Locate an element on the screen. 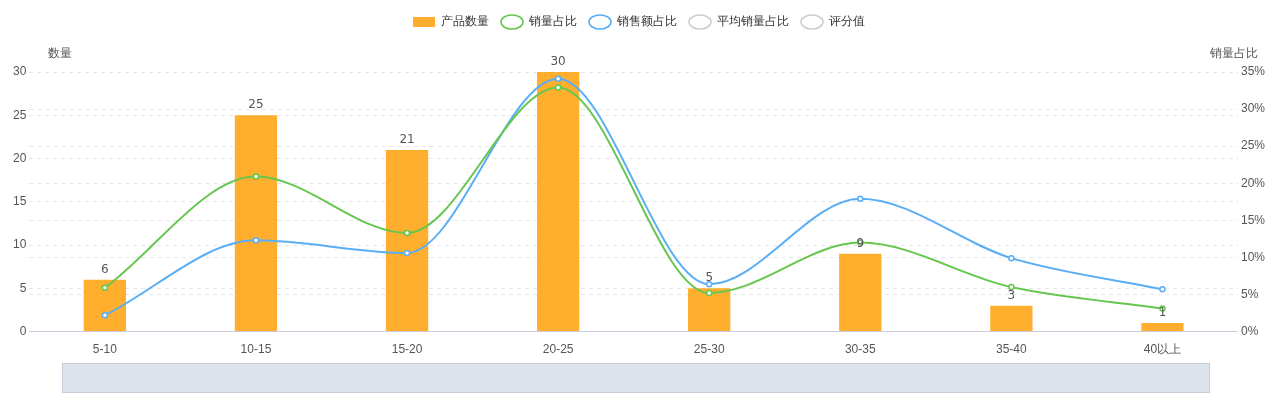 The width and height of the screenshot is (1278, 400). legend-label: 产品数量 is located at coordinates (465, 21).